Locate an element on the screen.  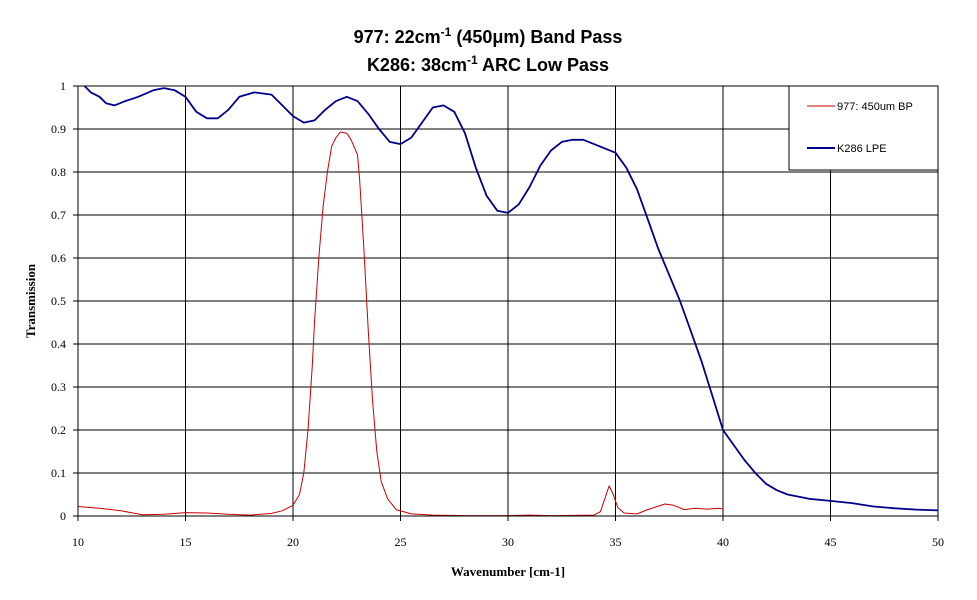
y-tick-label: 0.7 is located at coordinates (58, 215).